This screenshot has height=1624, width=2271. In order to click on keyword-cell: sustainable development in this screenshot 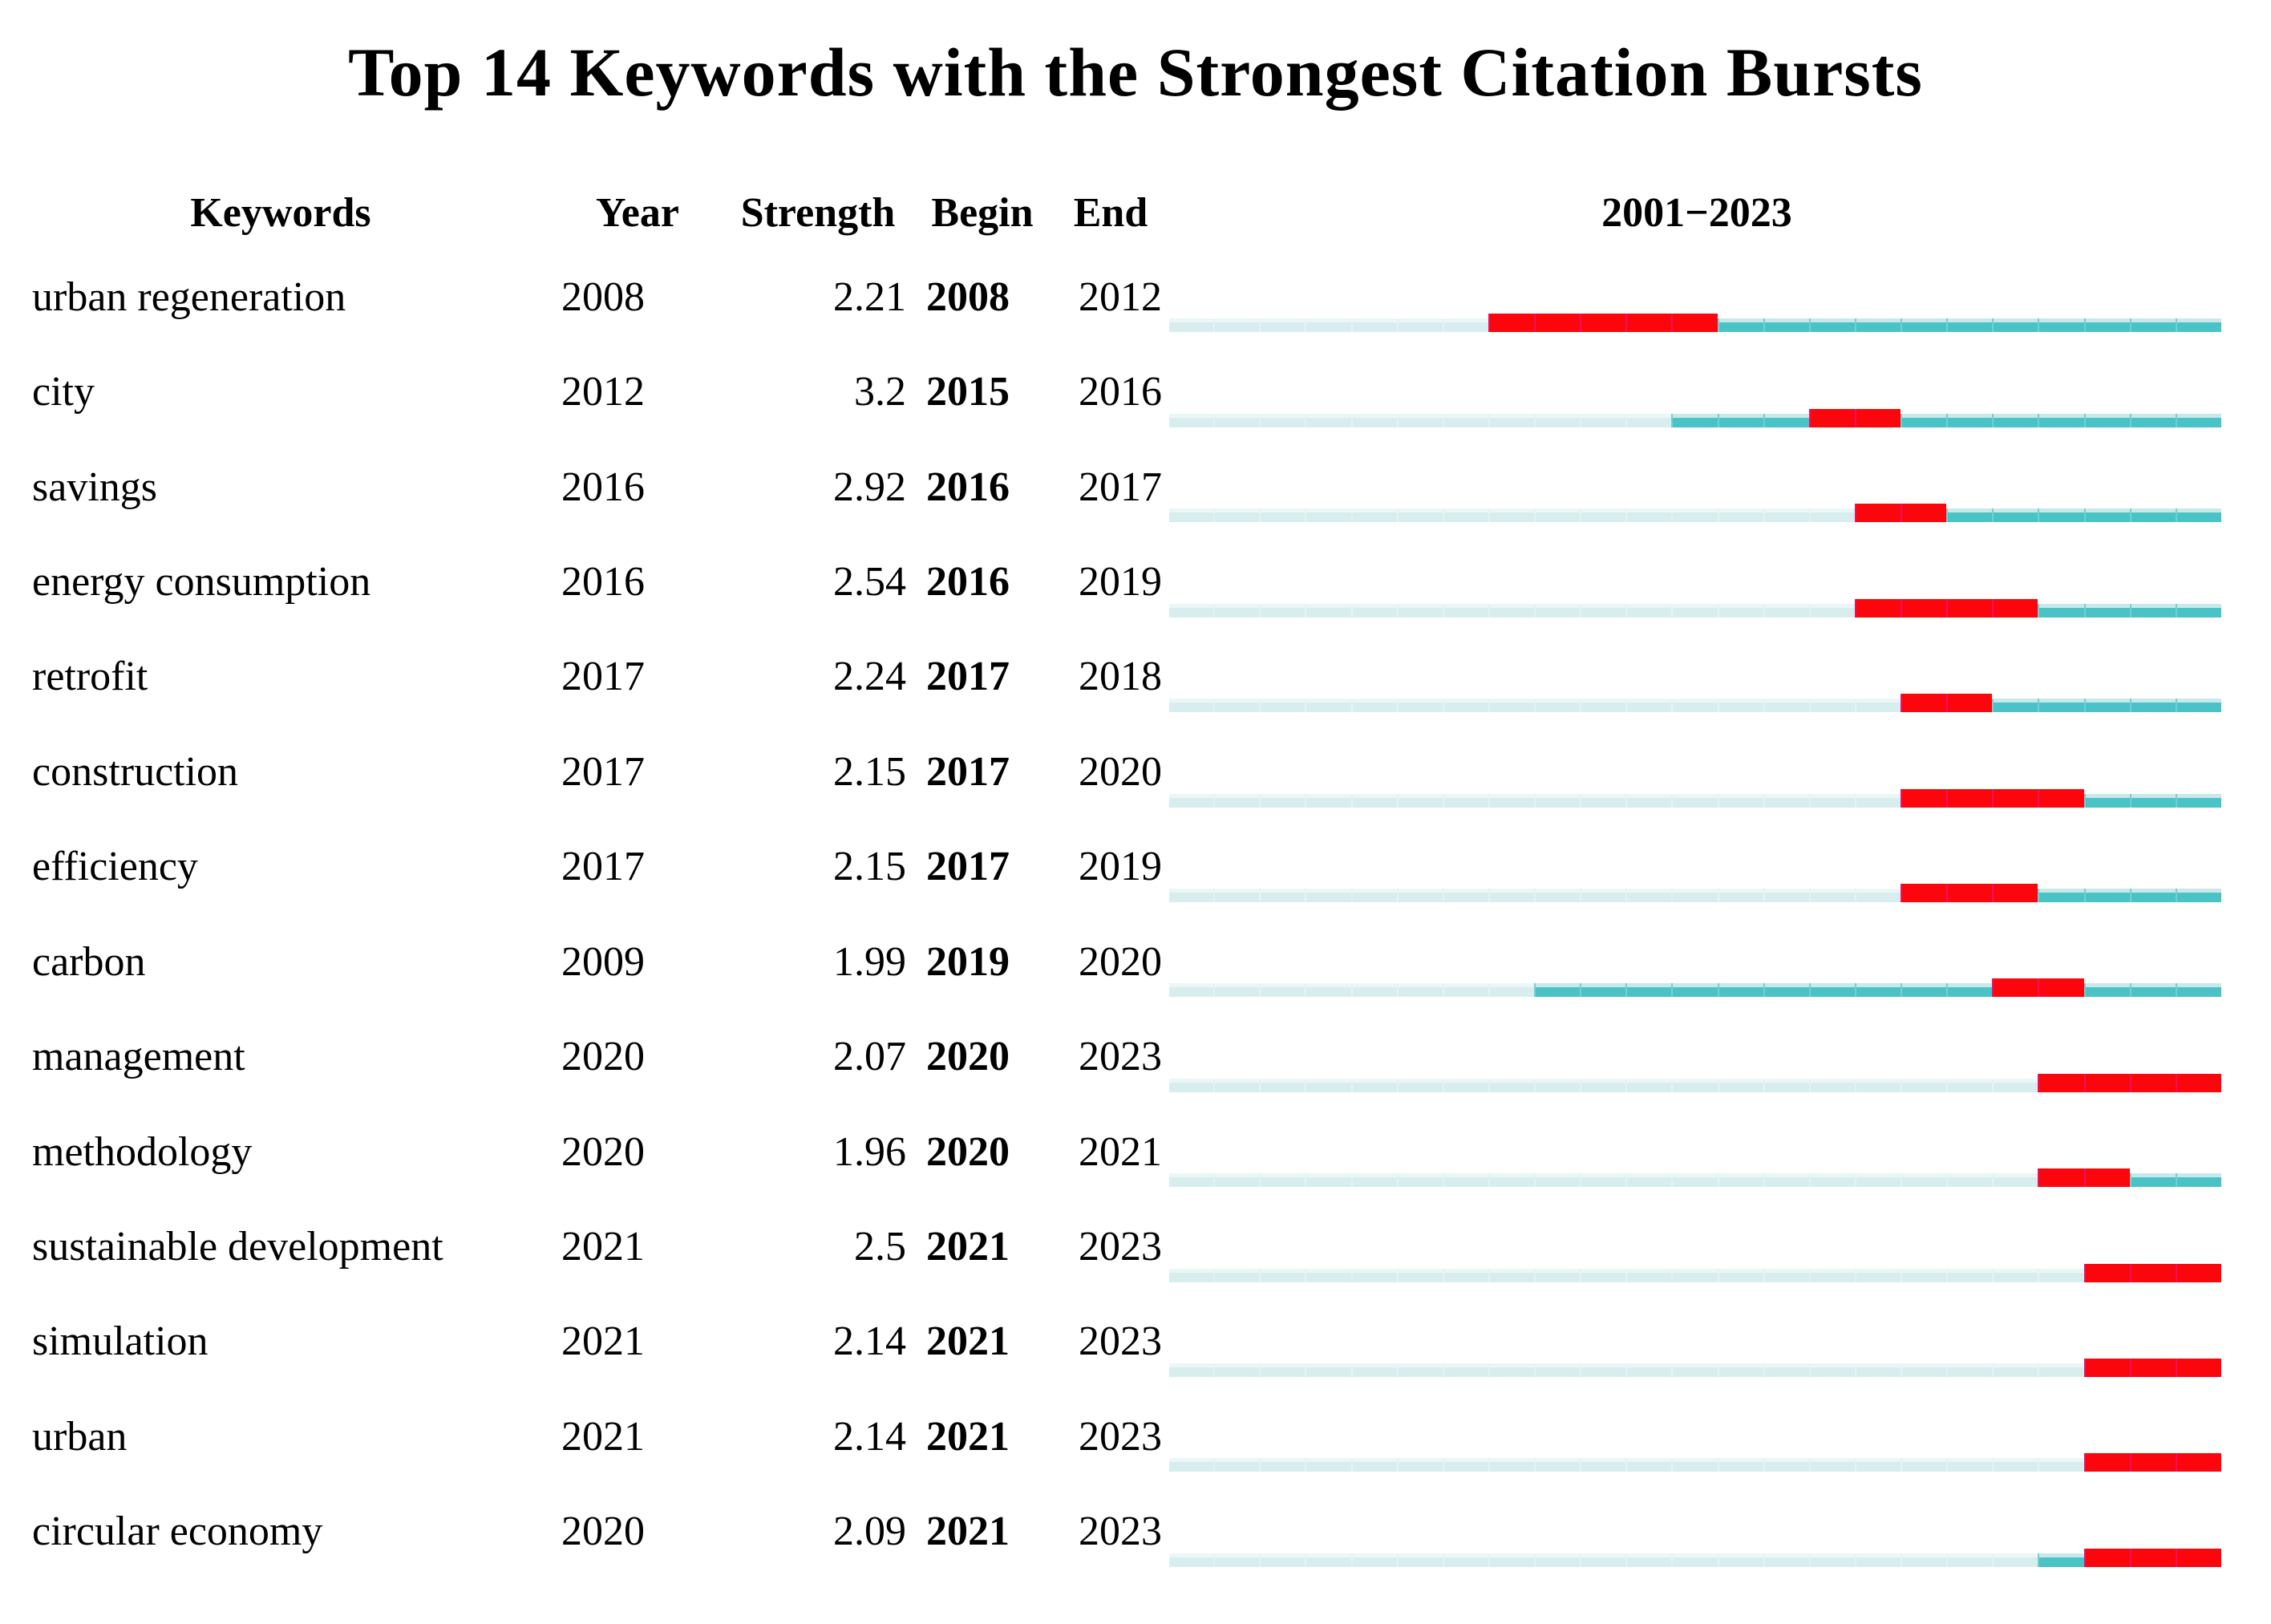, I will do `click(238, 1246)`.